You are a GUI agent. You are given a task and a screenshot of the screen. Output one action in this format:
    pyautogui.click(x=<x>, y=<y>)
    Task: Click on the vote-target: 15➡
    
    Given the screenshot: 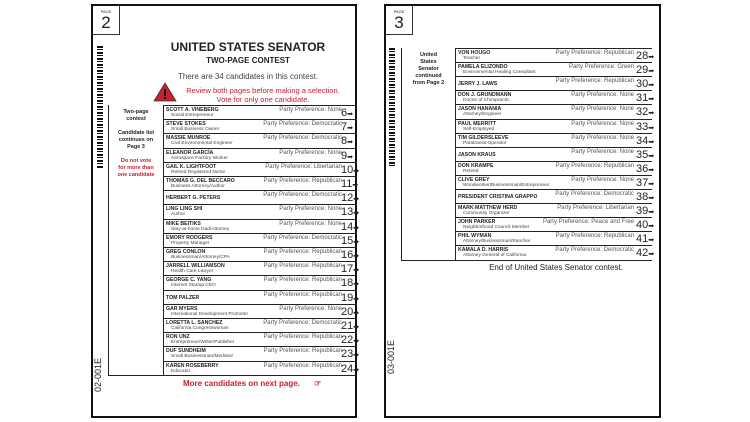 What is the action you would take?
    pyautogui.click(x=350, y=241)
    